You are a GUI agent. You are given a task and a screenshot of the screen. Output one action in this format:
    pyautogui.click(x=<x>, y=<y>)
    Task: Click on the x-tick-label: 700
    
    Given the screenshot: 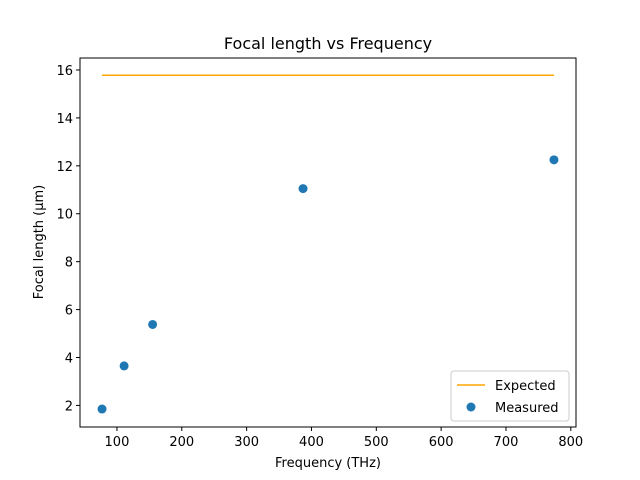 What is the action you would take?
    pyautogui.click(x=506, y=442)
    